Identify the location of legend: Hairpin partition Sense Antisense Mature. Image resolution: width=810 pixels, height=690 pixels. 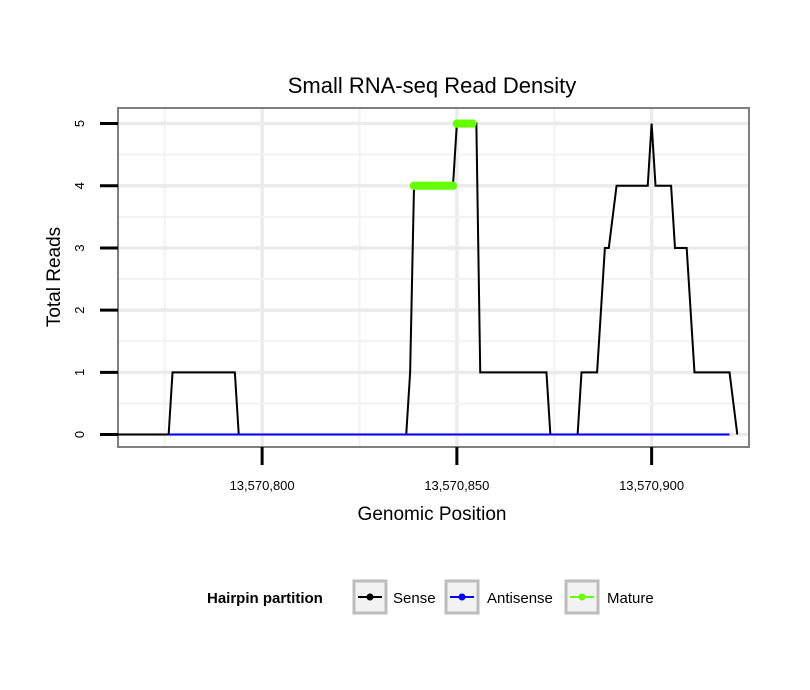
(430, 597).